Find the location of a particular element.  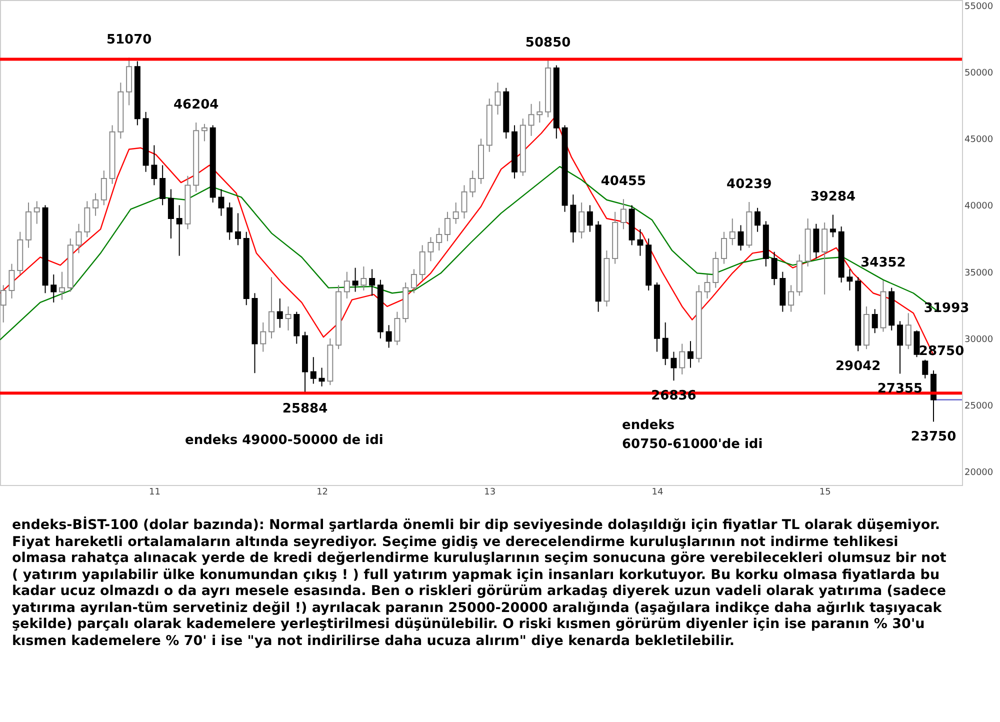

x-tick-label: 13 is located at coordinates (490, 493).